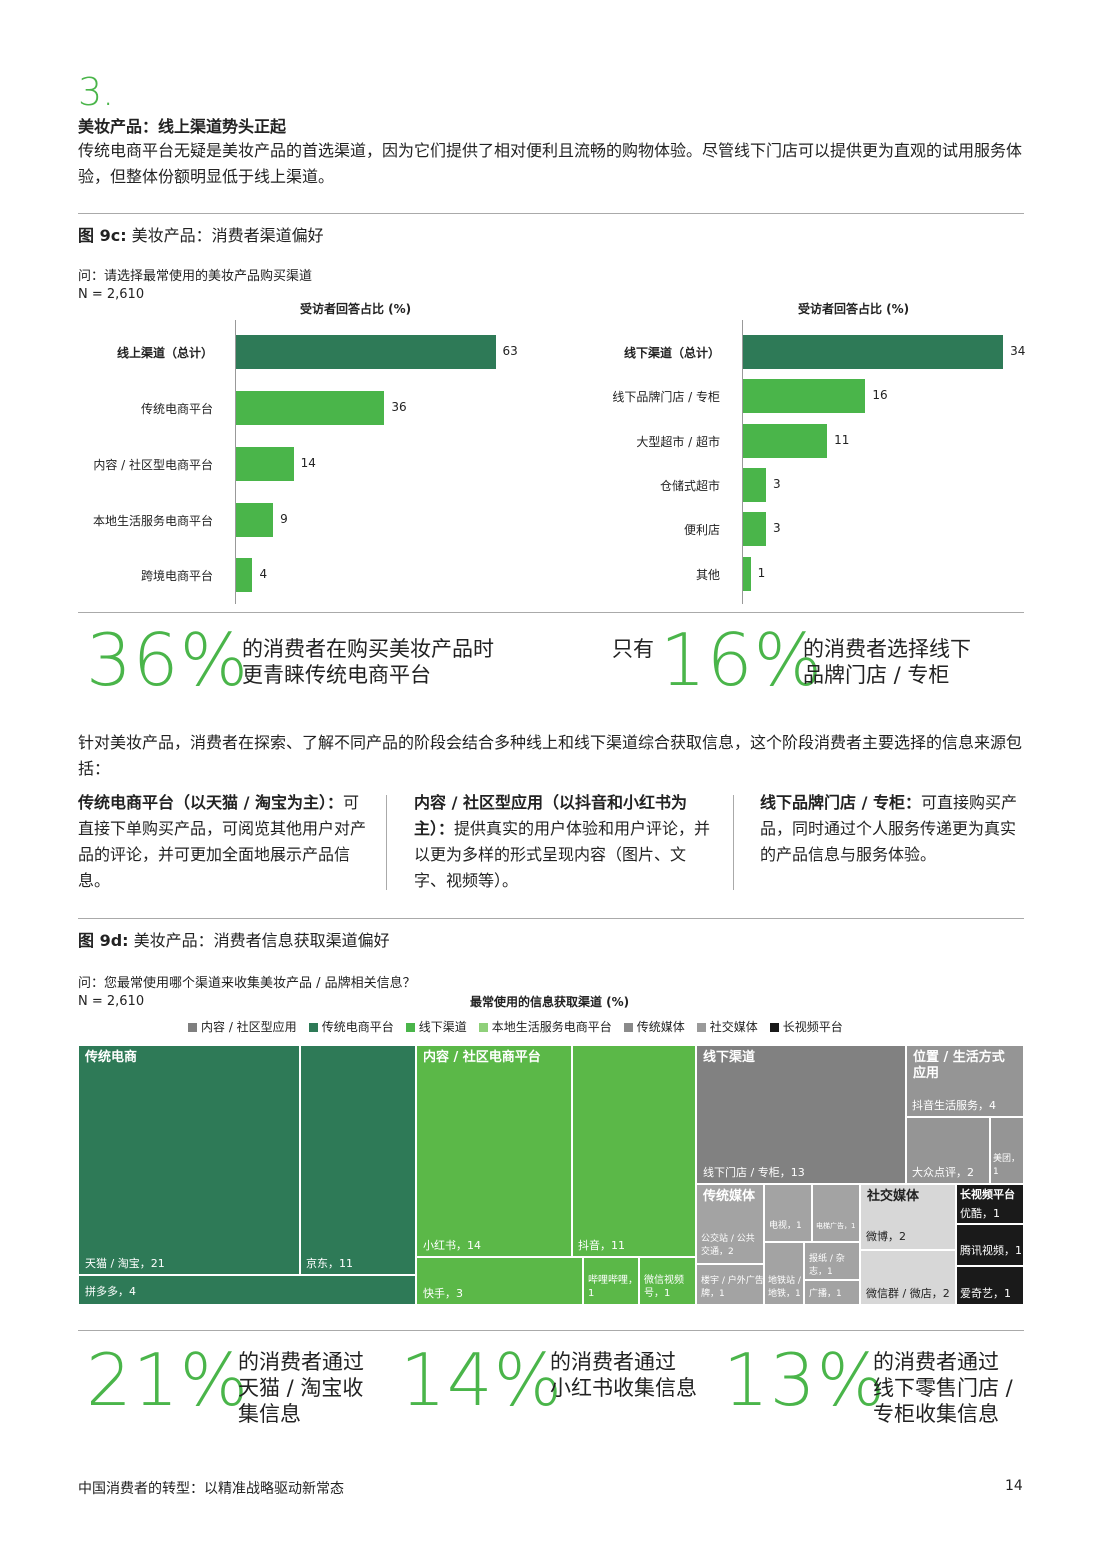 The width and height of the screenshot is (1102, 1559). I want to click on page-number: 14, so click(1014, 1486).